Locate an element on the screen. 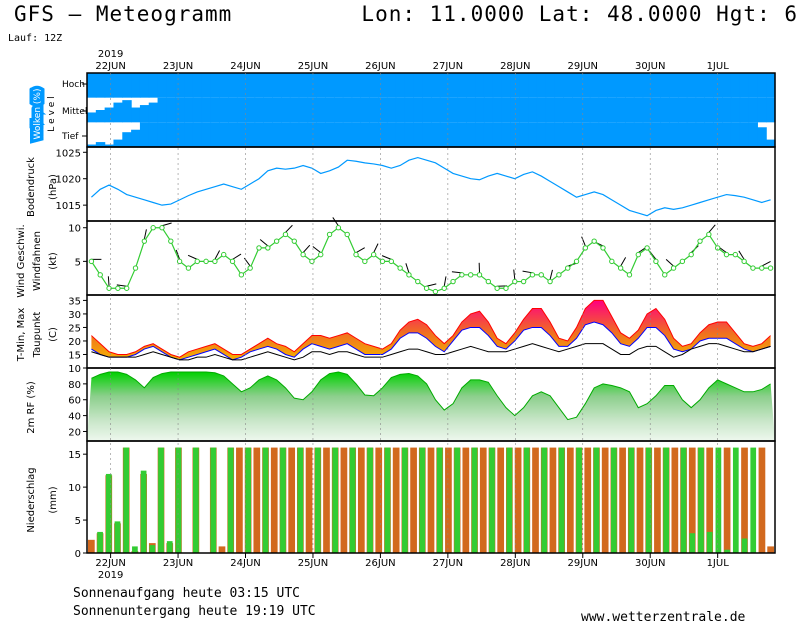  x-label-bottom: 22JUN is located at coordinates (110, 563).